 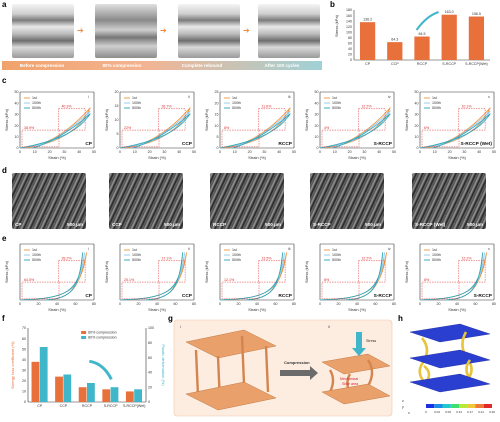 I want to click on plot-title: S-RCCP, so click(x=383, y=296).